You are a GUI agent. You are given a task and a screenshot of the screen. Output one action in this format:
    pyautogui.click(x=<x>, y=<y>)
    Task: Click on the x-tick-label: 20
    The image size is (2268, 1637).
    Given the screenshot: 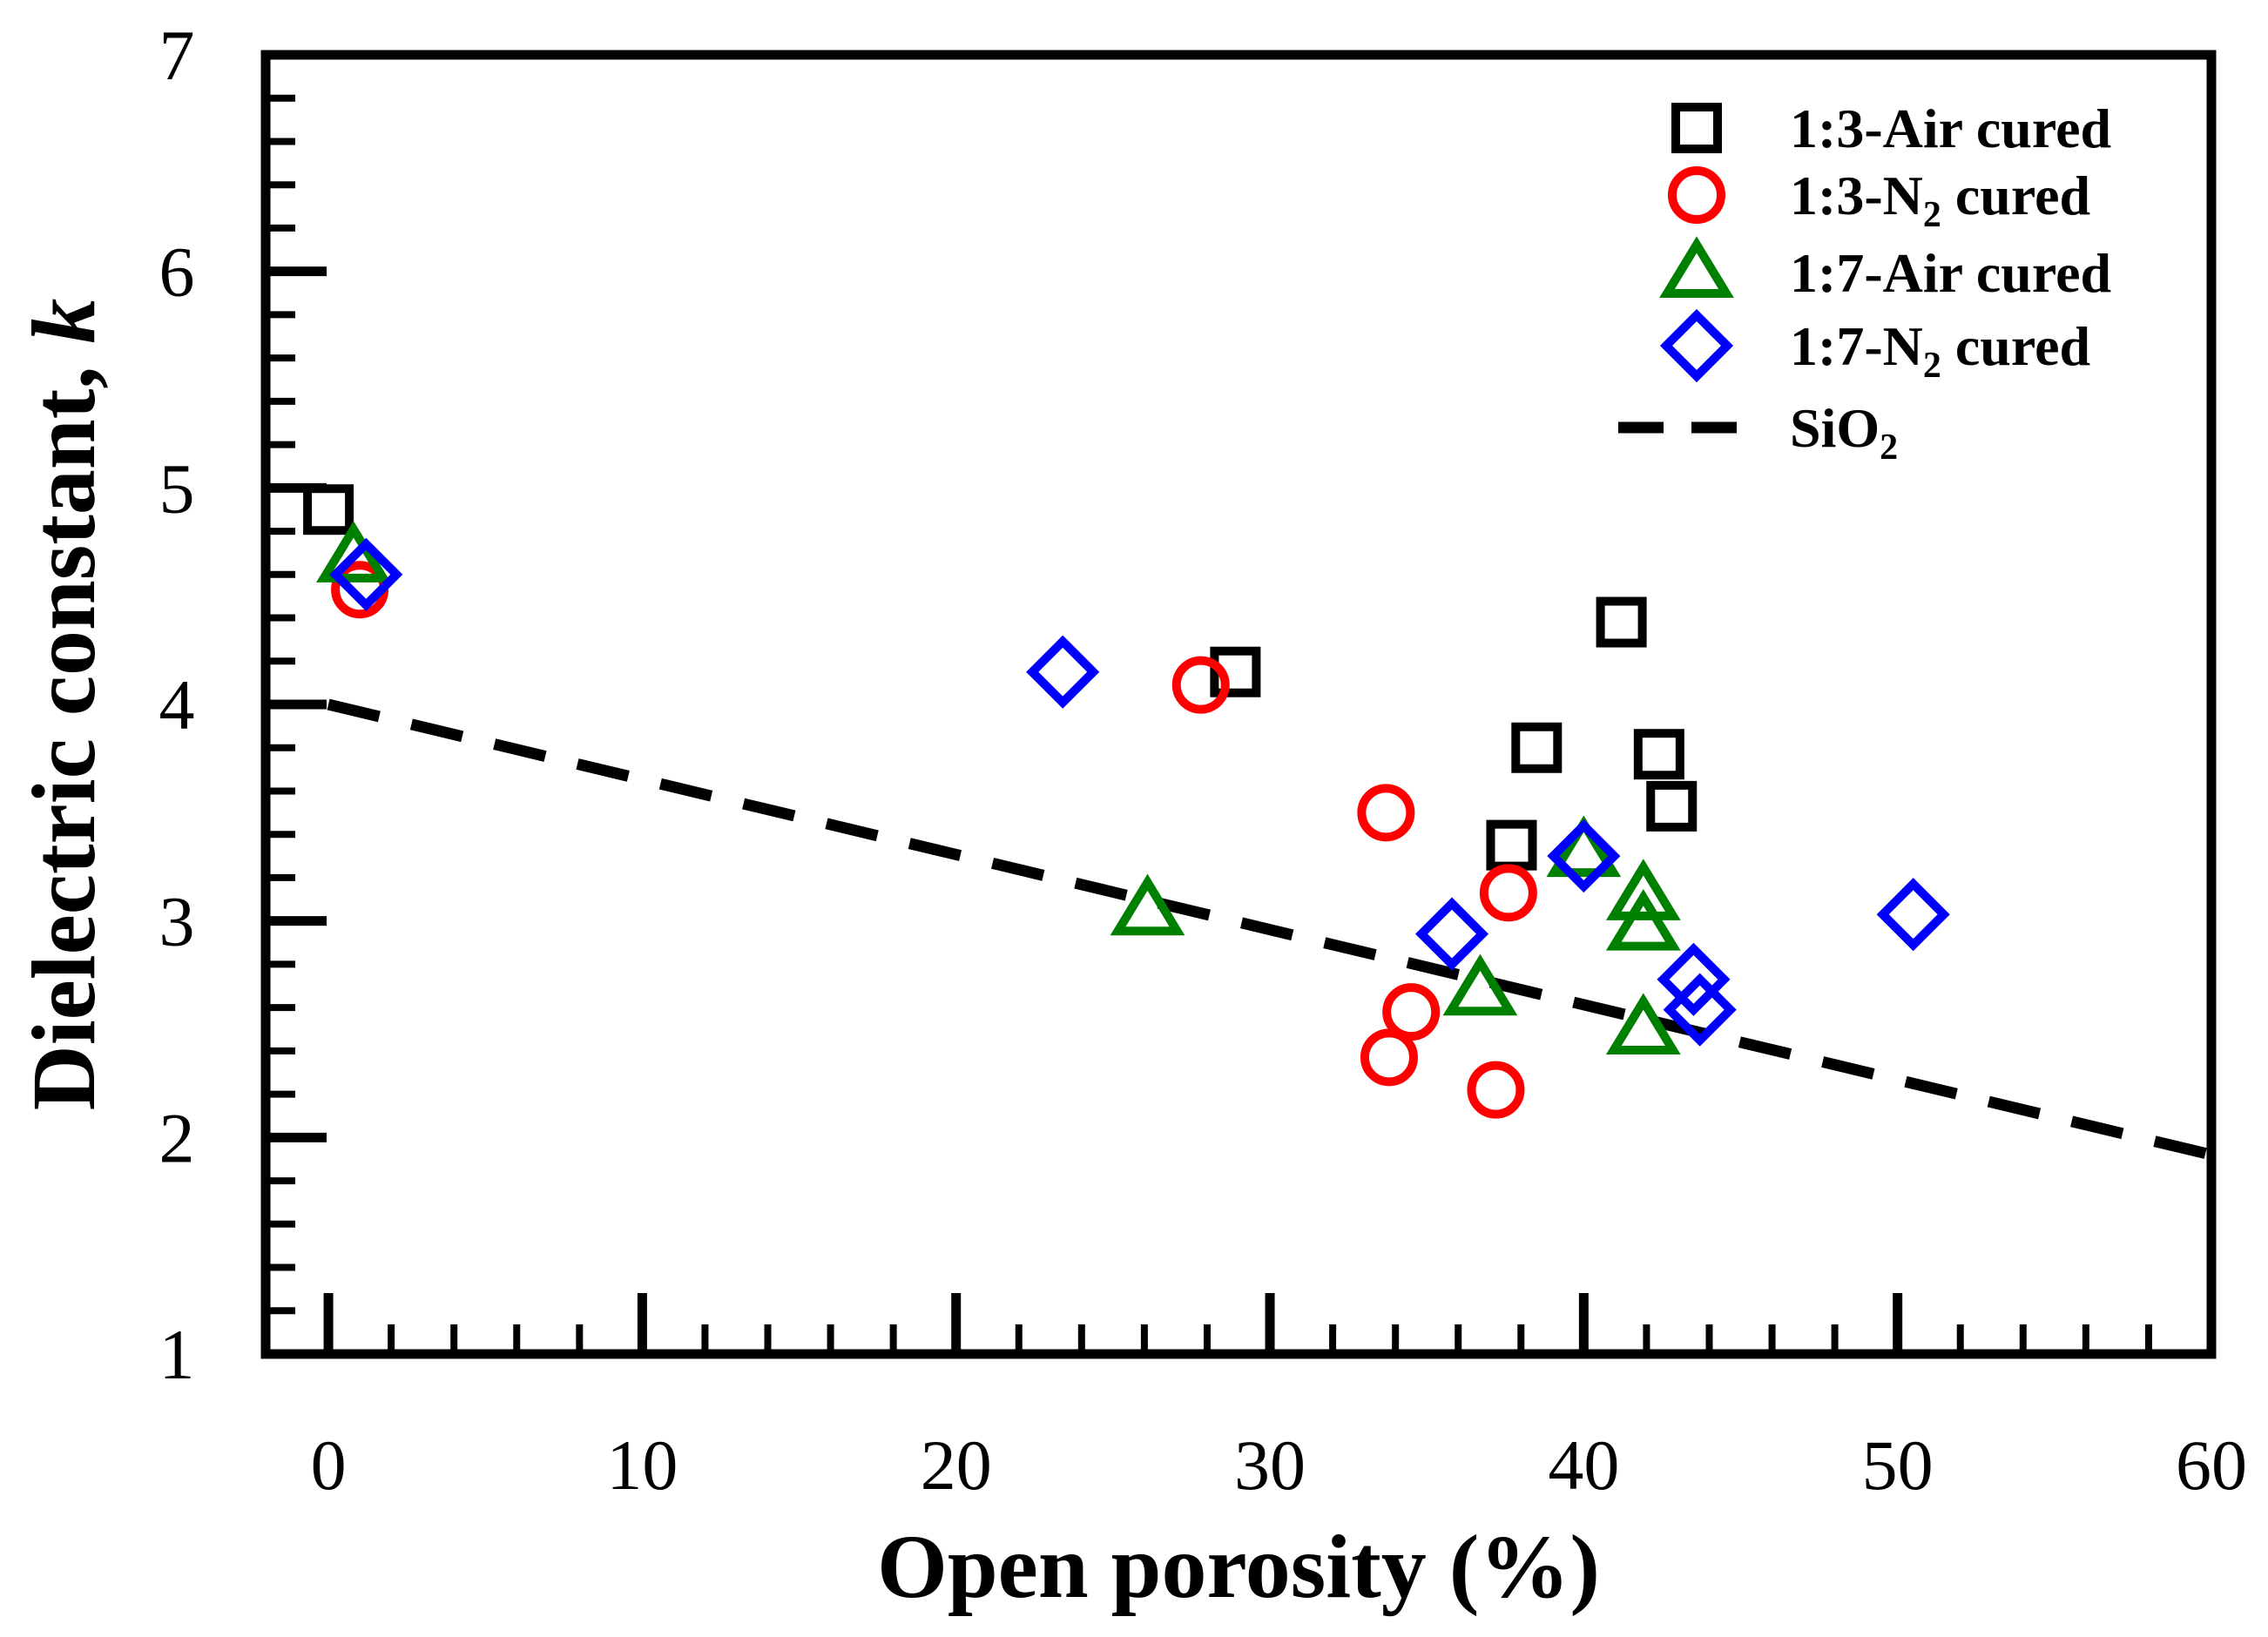 What is the action you would take?
    pyautogui.click(x=956, y=1465)
    